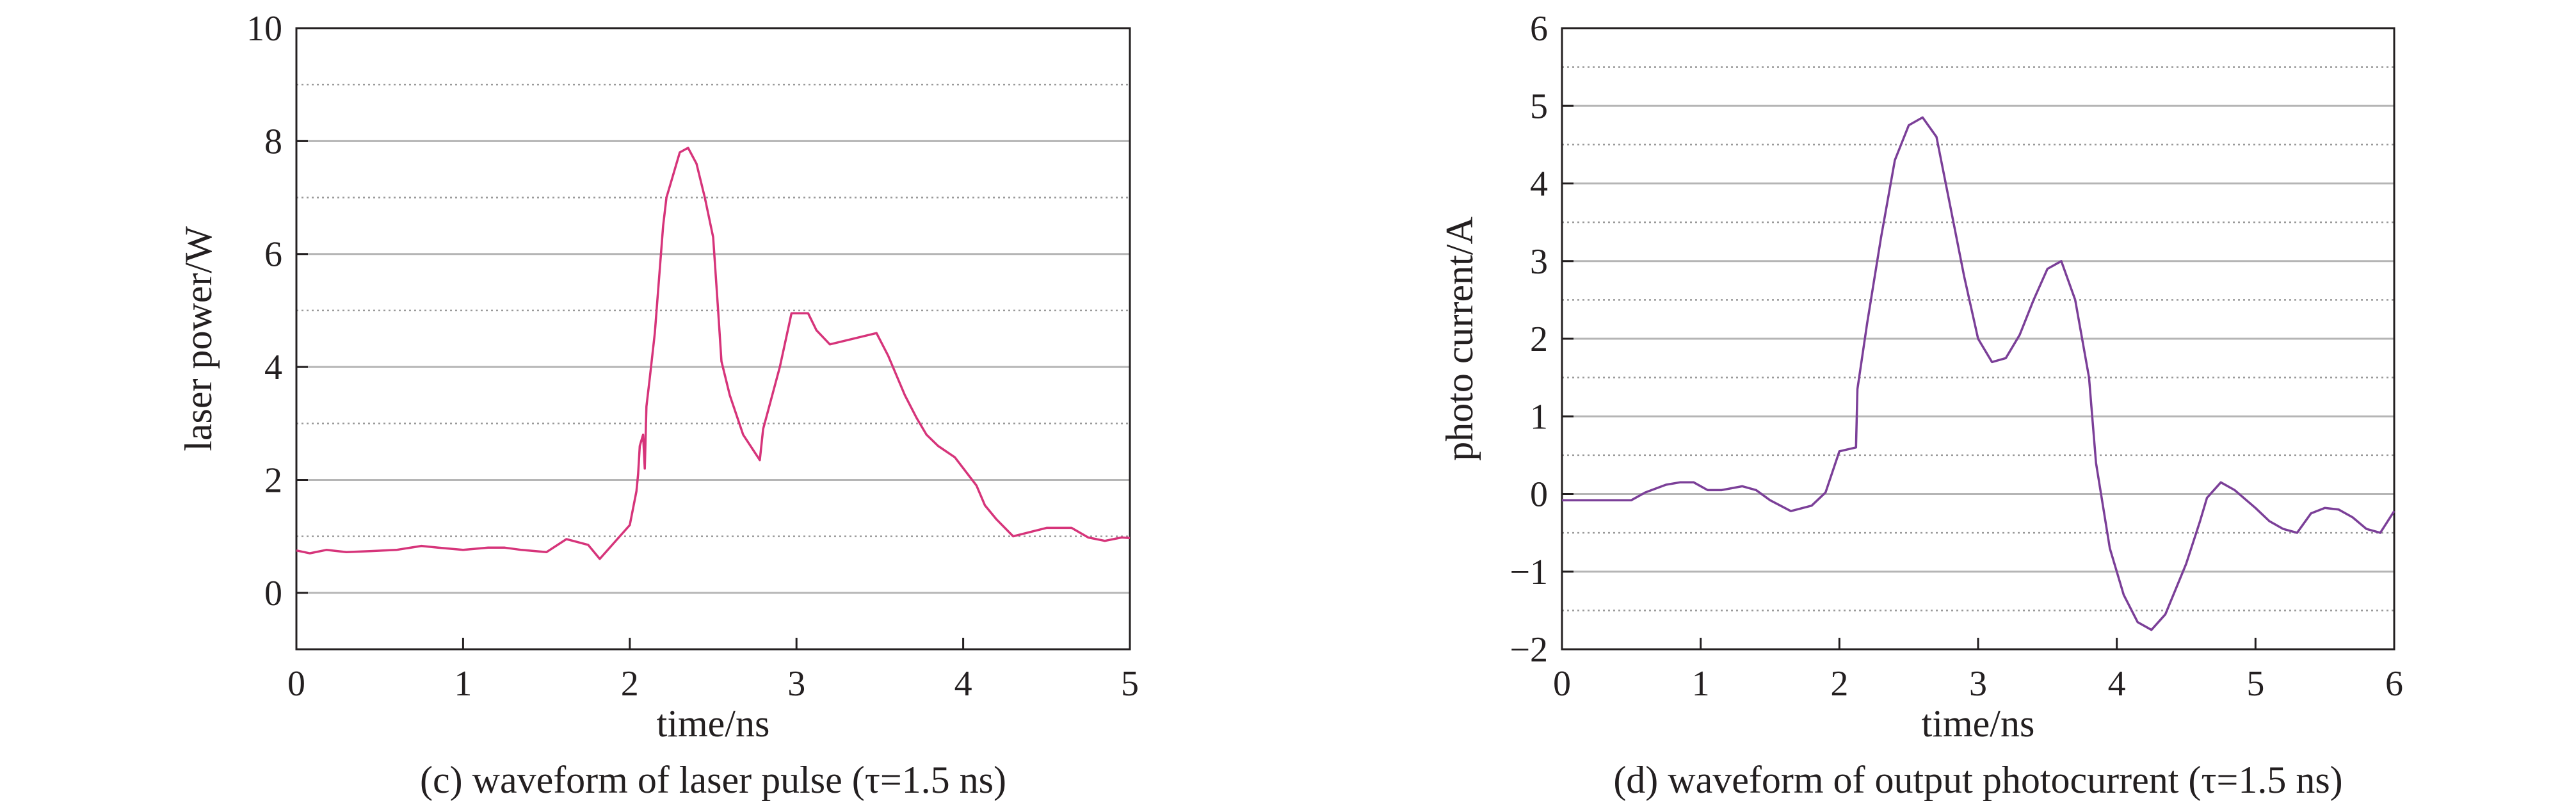 The image size is (2576, 810). What do you see at coordinates (2394, 684) in the screenshot?
I see `x-tick-label: 6` at bounding box center [2394, 684].